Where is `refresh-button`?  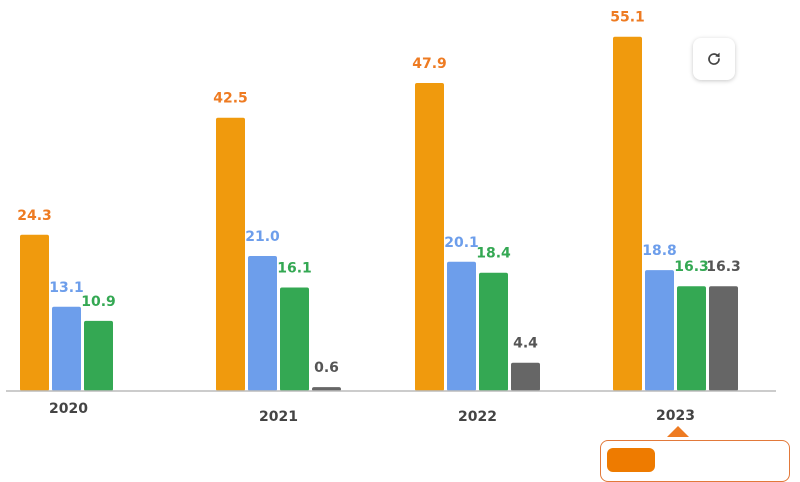 refresh-button is located at coordinates (714, 59).